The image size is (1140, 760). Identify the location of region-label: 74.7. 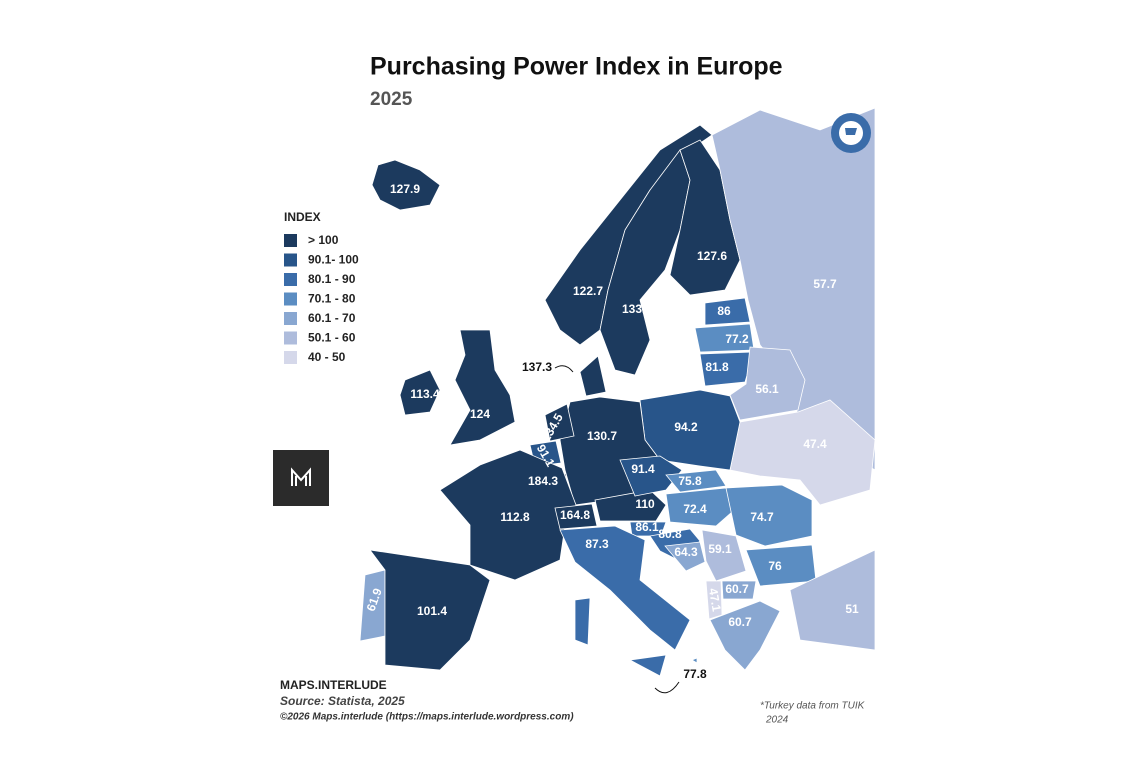
(762, 517).